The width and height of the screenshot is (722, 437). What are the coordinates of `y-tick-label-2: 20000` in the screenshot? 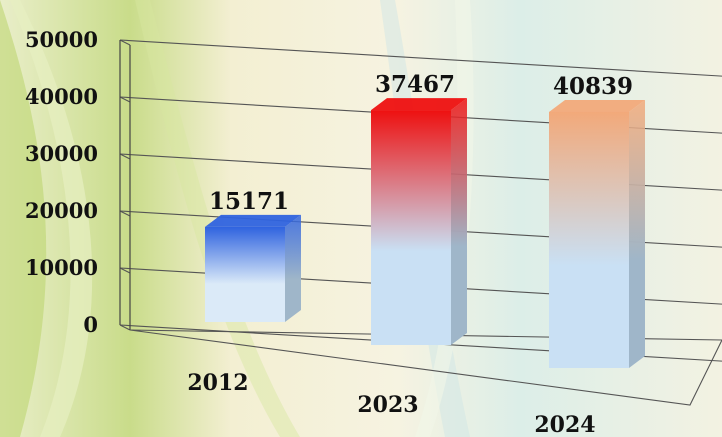 It's located at (61, 210).